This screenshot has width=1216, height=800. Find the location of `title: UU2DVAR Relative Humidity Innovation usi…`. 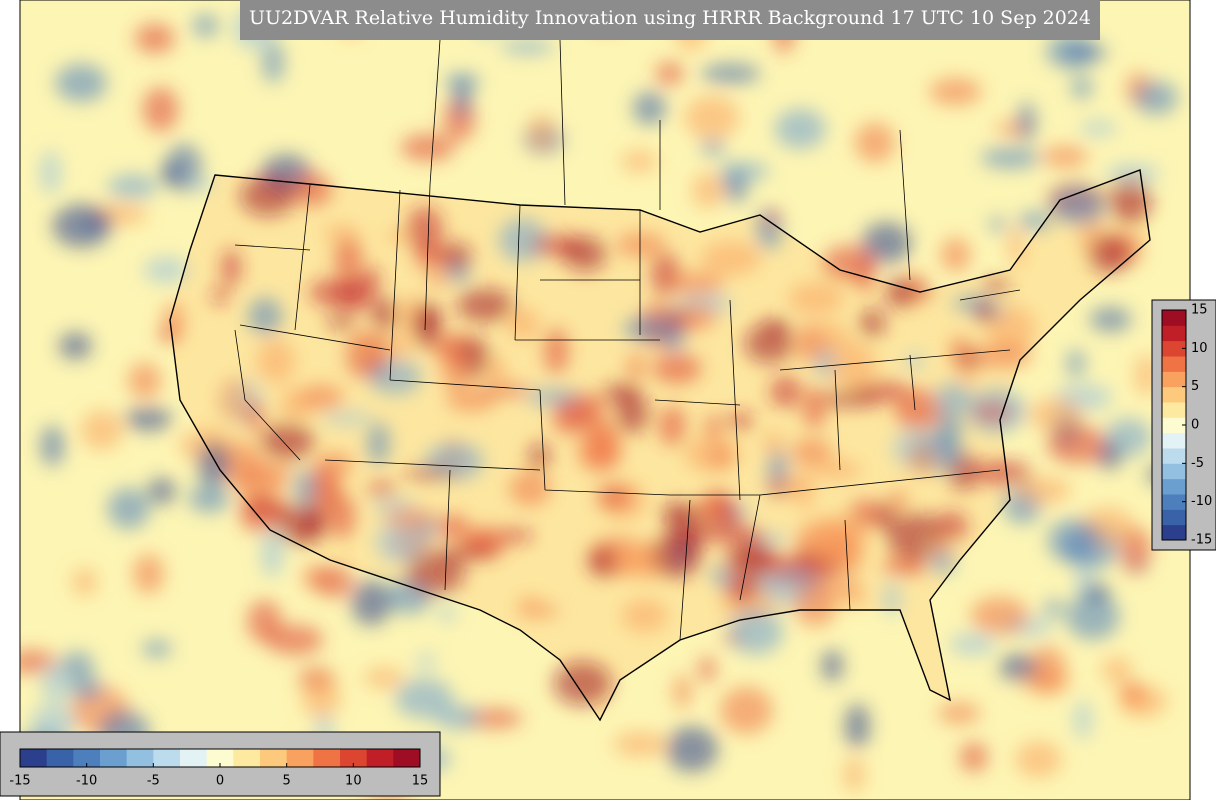

title: UU2DVAR Relative Humidity Innovation usi… is located at coordinates (670, 18).